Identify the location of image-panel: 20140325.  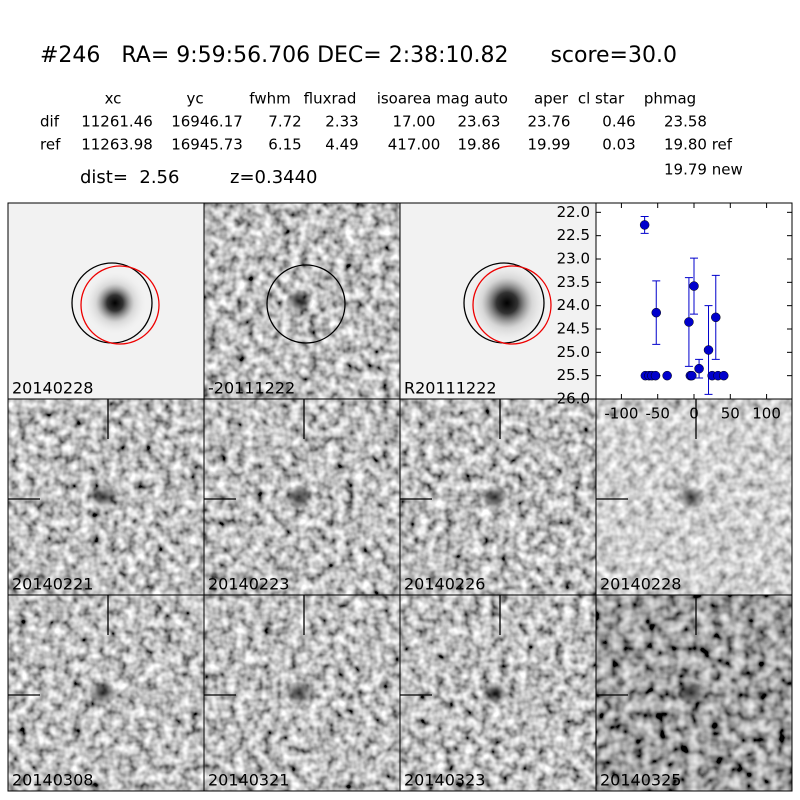
(694, 693).